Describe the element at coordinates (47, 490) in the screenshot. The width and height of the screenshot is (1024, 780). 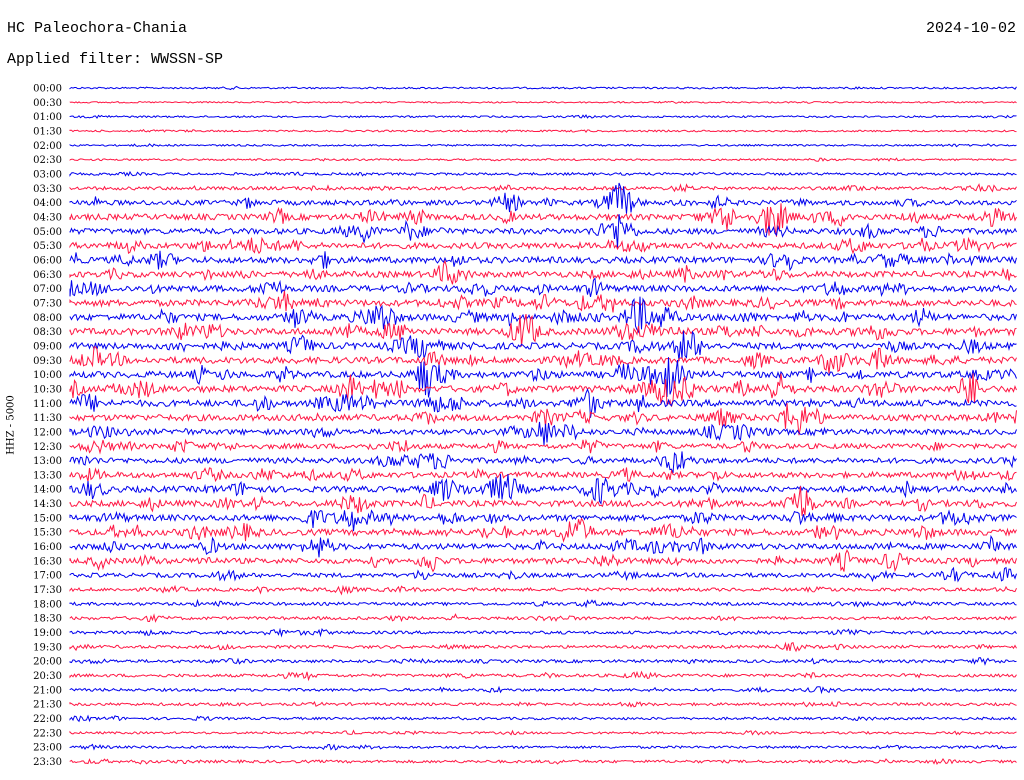
I see `time-label-1400: 14:00` at that location.